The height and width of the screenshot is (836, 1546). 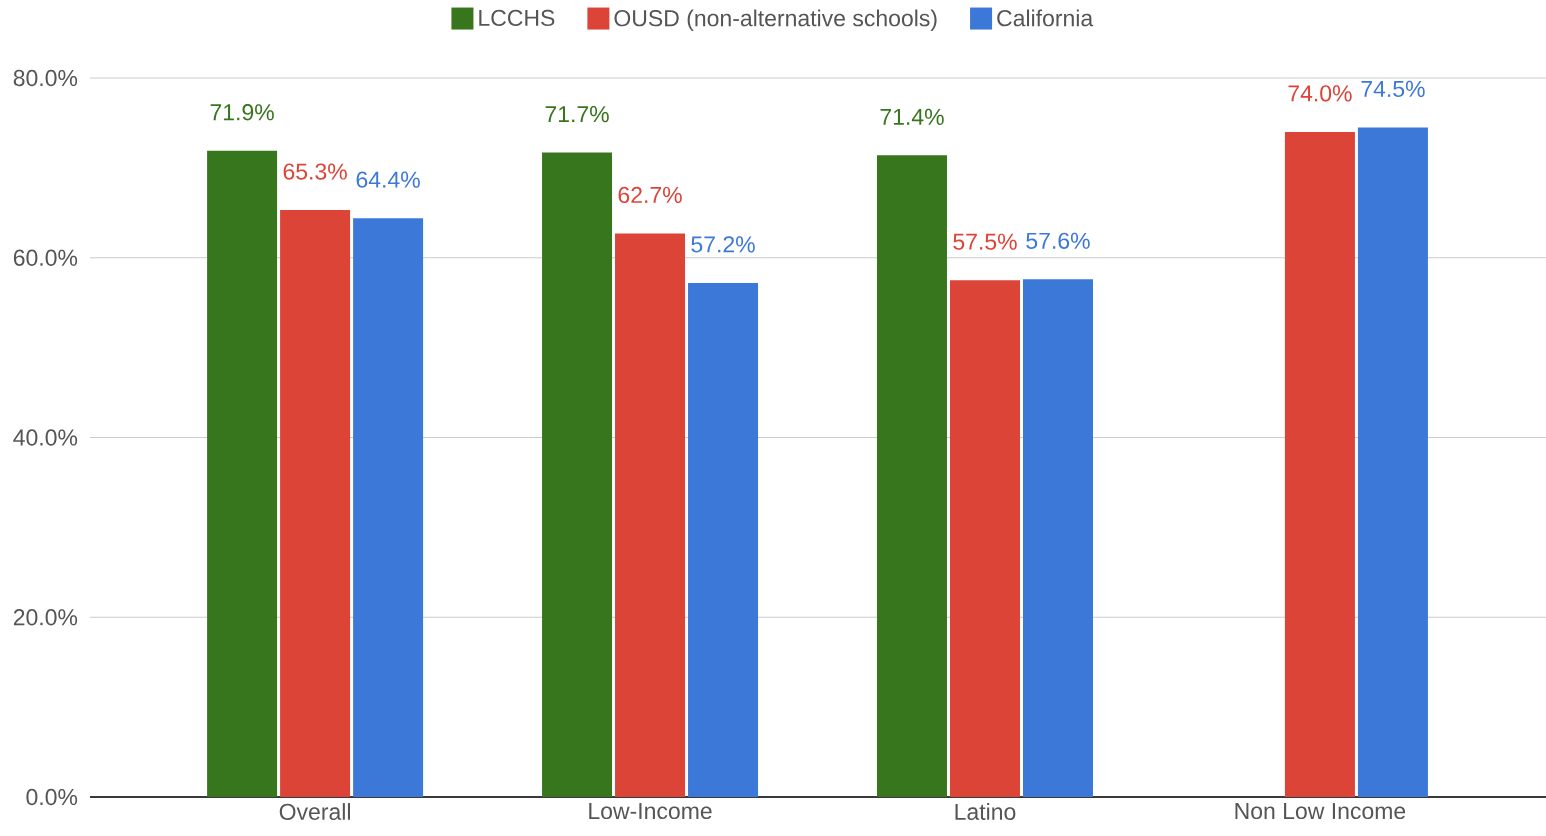 What do you see at coordinates (314, 811) in the screenshot?
I see `x-tick-label: Overall` at bounding box center [314, 811].